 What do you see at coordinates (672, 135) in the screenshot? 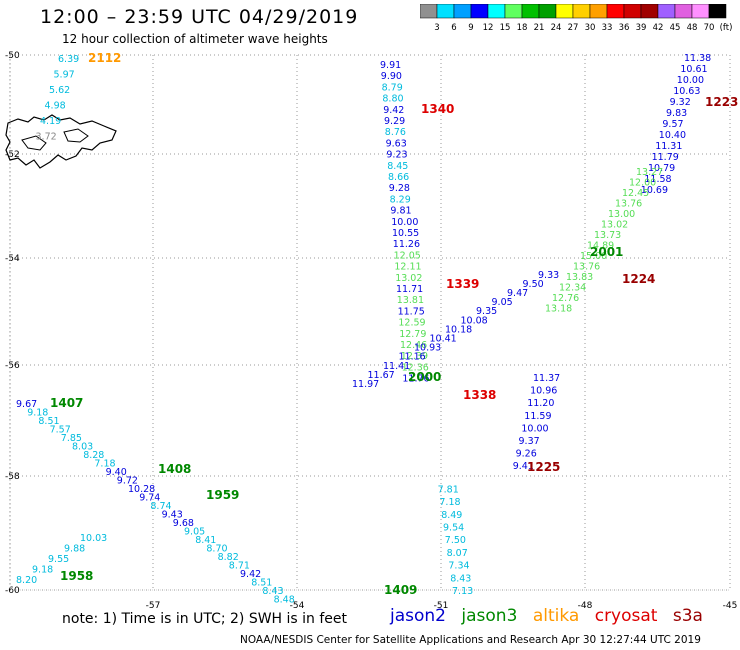
I see `wave-height-value: 10.40` at bounding box center [672, 135].